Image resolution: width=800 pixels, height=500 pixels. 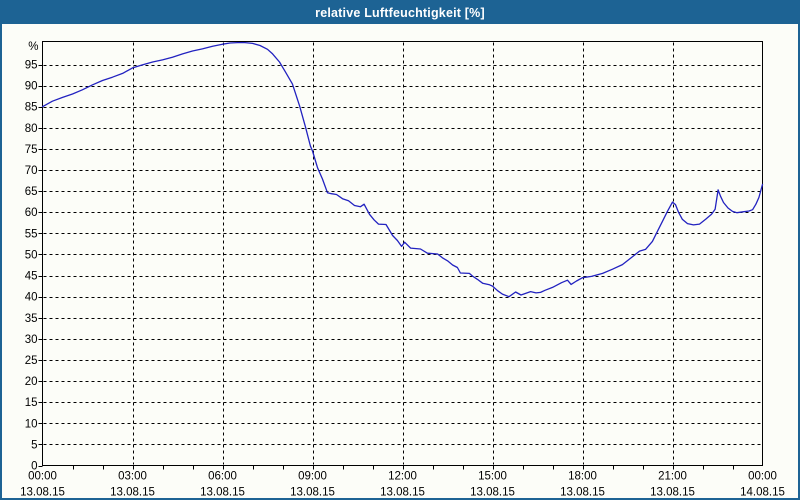 What do you see at coordinates (31, 87) in the screenshot?
I see `y-axis-label: 90` at bounding box center [31, 87].